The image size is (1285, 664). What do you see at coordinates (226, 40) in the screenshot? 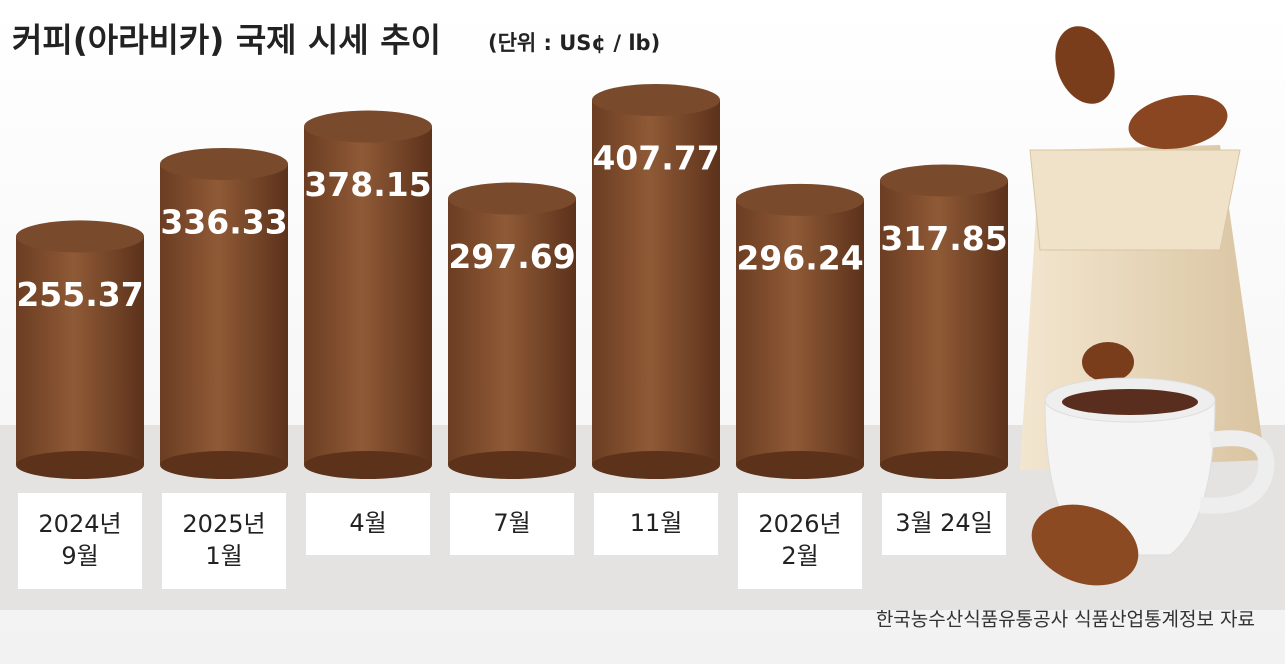
I see `chart-title: 커피(아라비카) 국제 시세 추이` at bounding box center [226, 40].